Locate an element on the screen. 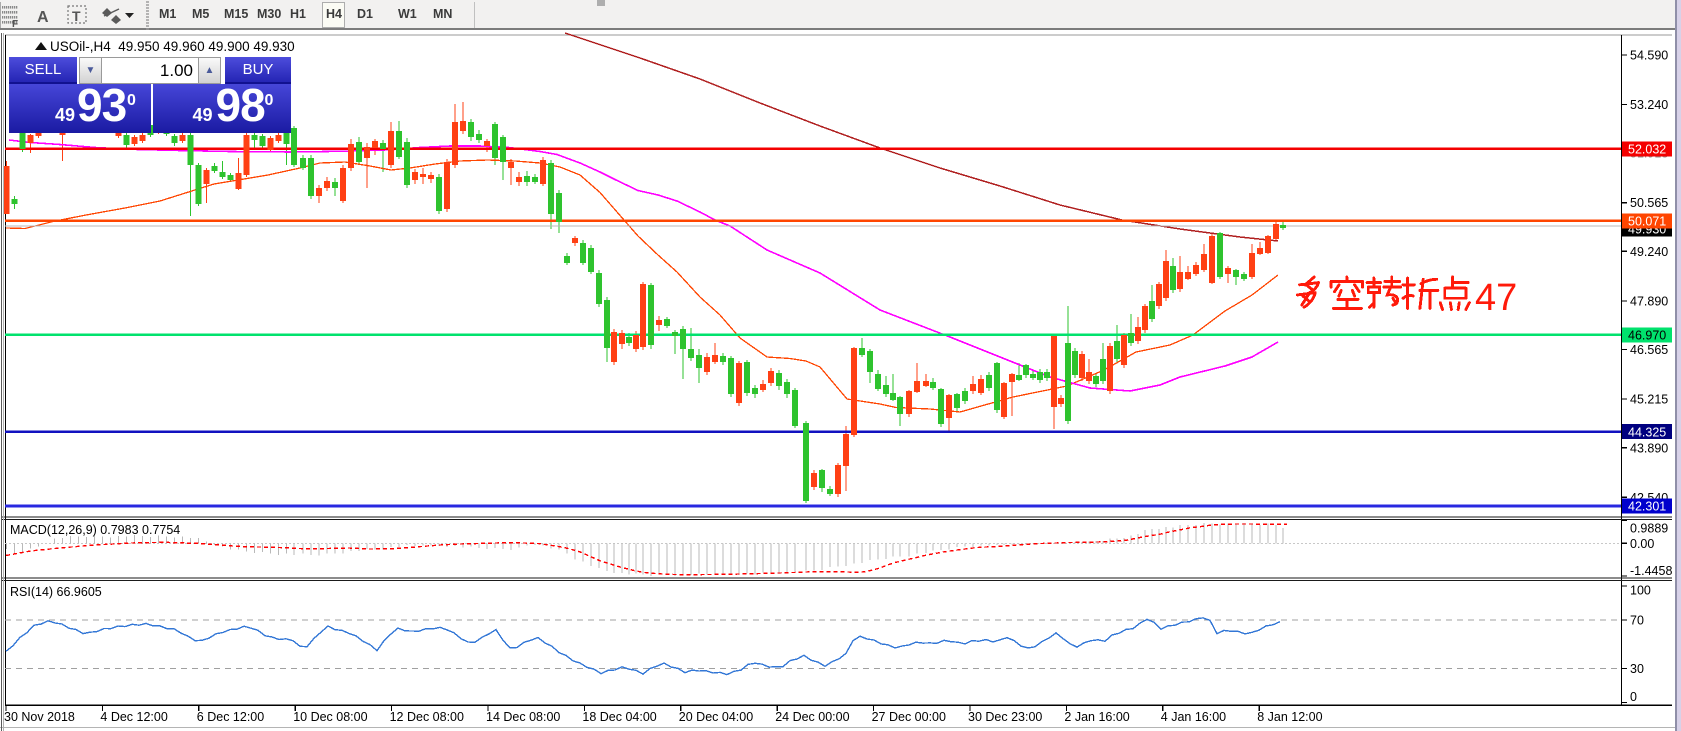  svg-text: RSI(14) 66.9605 is located at coordinates (56, 592).